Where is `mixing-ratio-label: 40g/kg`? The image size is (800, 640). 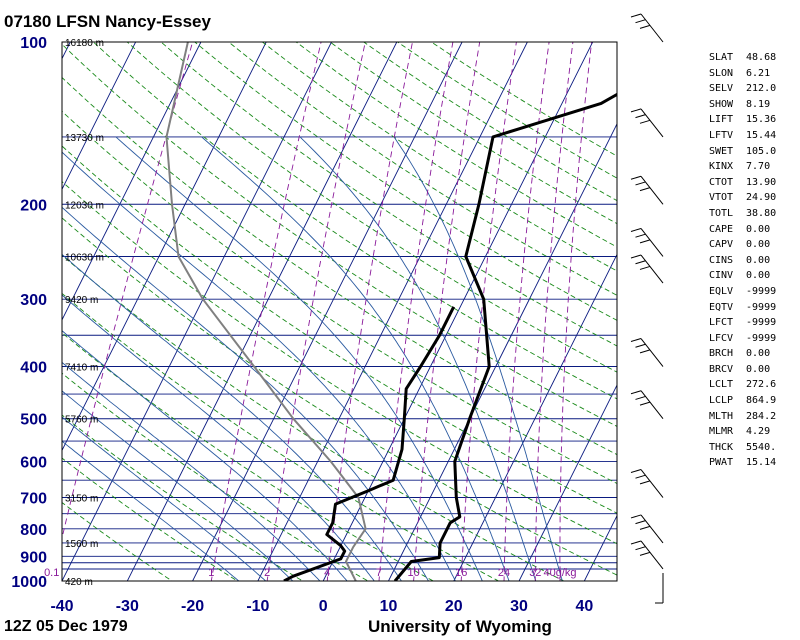
mixing-ratio-label: 40g/kg is located at coordinates (560, 573).